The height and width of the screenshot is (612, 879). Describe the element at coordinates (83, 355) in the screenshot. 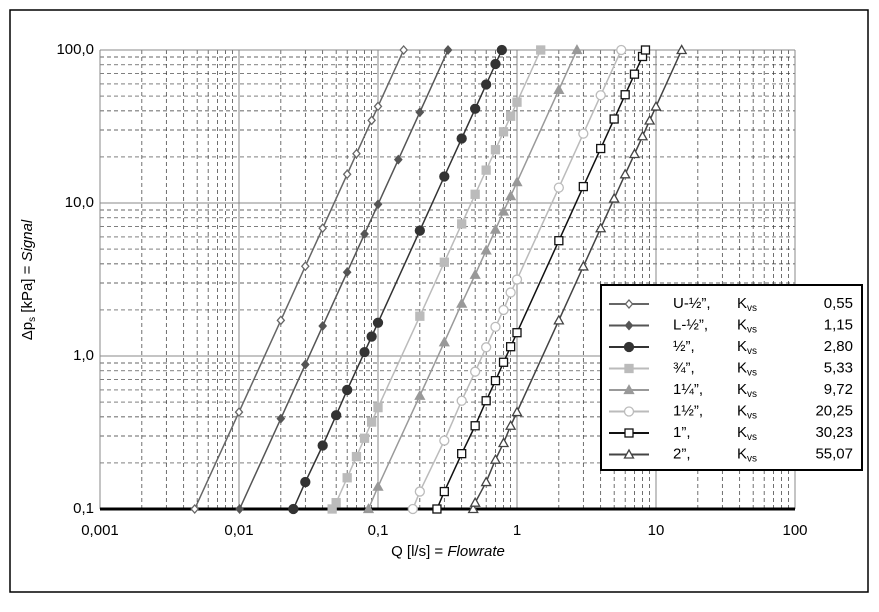

I see `y-tick-label: 1,0` at that location.